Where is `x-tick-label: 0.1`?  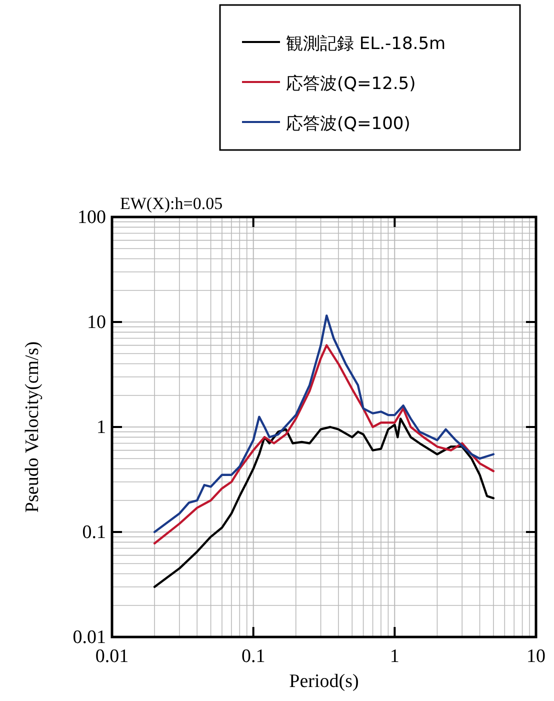
x-tick-label: 0.1 is located at coordinates (253, 656).